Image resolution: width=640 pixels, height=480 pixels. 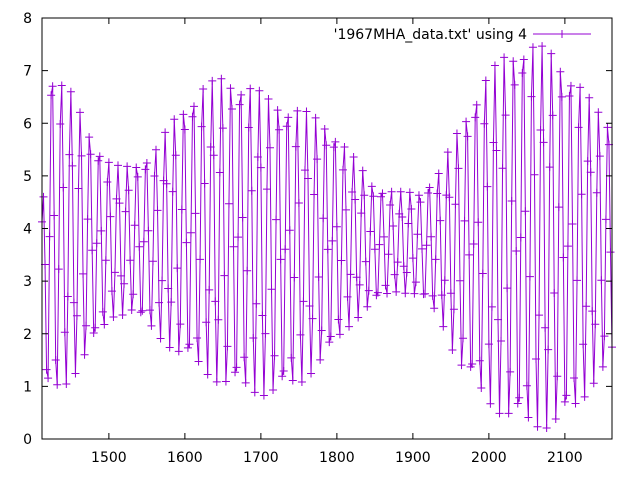 What do you see at coordinates (430, 35) in the screenshot?
I see `legend-label: '1967MHA_data.txt' using 4` at bounding box center [430, 35].